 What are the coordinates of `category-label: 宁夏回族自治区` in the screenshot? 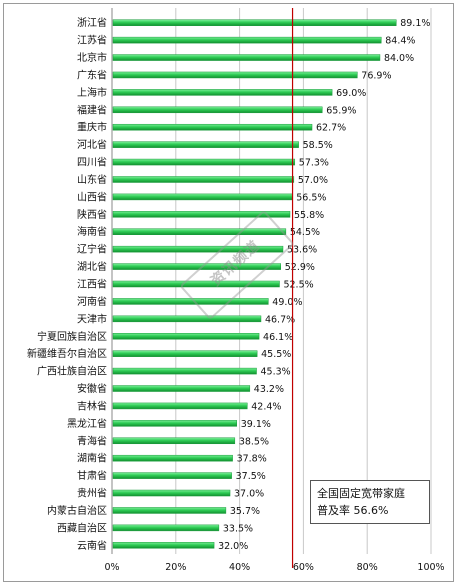 It's located at (72, 336).